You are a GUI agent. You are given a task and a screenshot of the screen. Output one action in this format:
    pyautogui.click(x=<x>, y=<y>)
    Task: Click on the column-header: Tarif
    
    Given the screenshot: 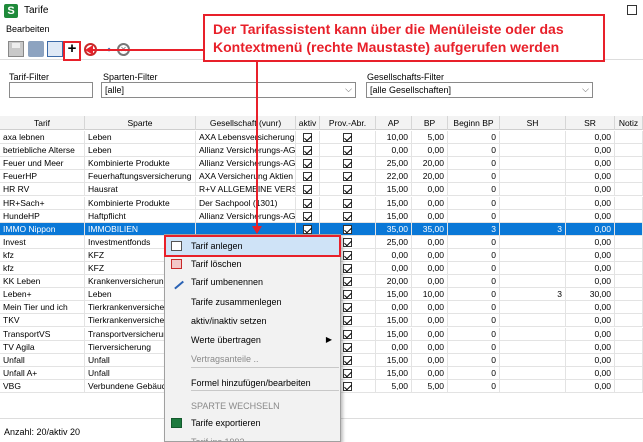 What is the action you would take?
    pyautogui.click(x=42, y=123)
    